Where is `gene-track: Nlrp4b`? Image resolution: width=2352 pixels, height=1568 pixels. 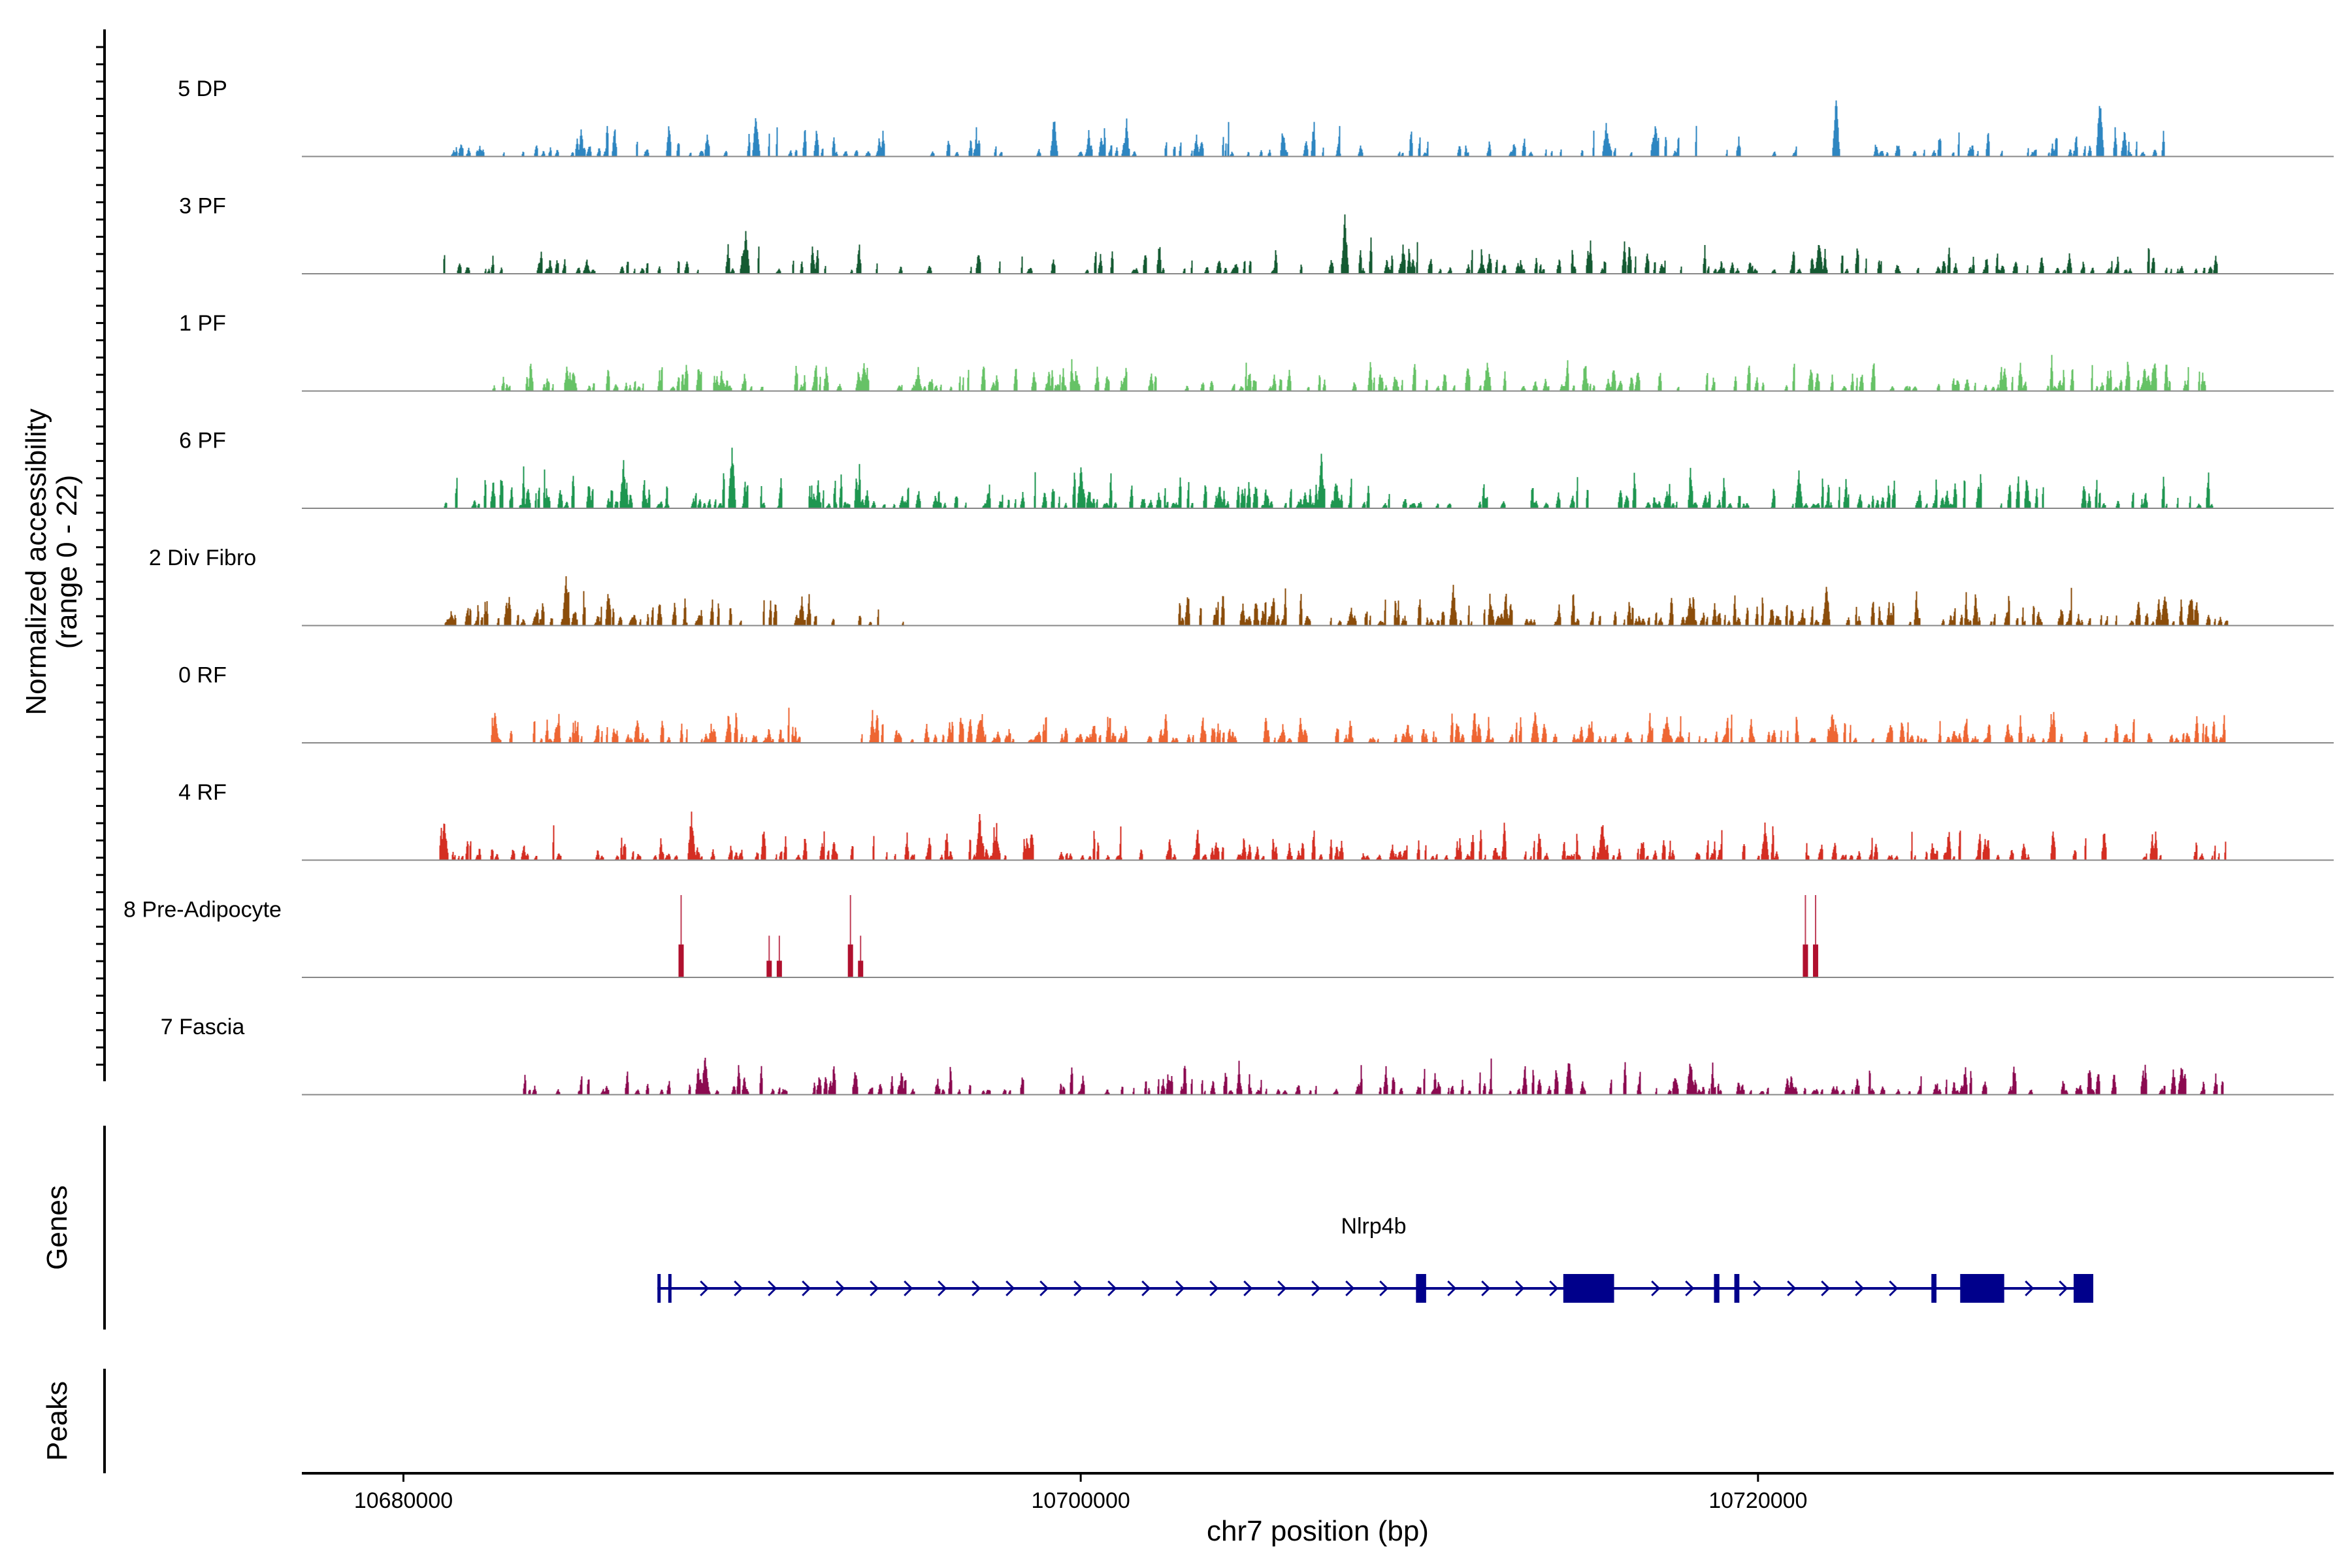 gene-track: Nlrp4b is located at coordinates (1375, 1258).